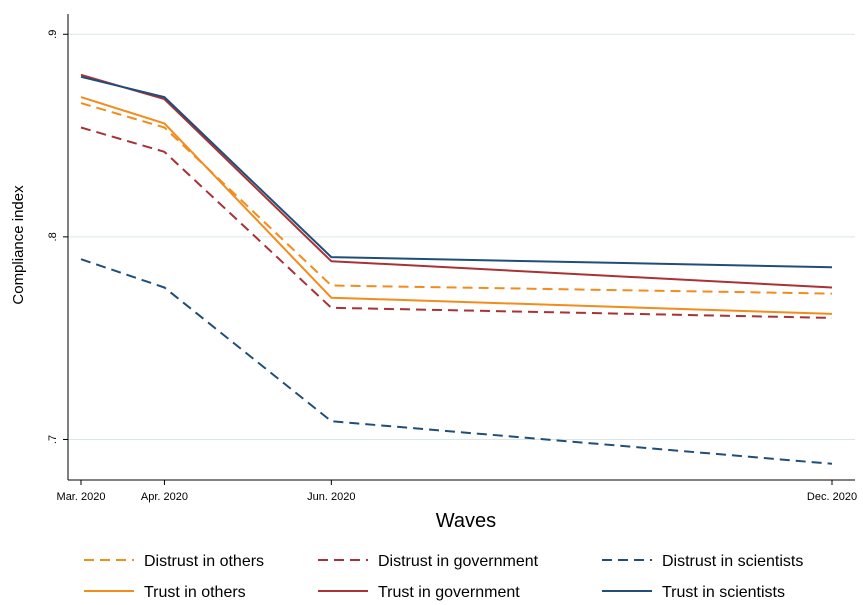 Image resolution: width=863 pixels, height=605 pixels. I want to click on legend-label: Trust in scientists, so click(723, 592).